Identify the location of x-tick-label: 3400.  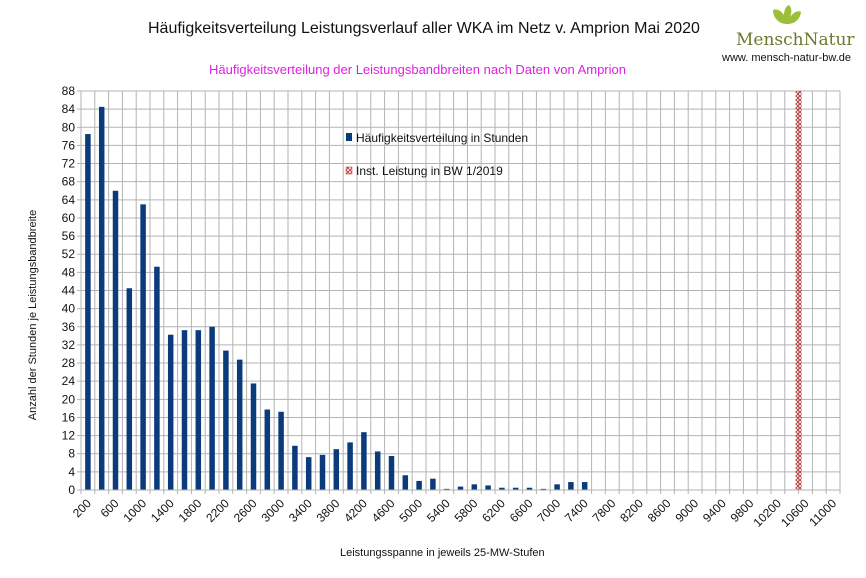
(300, 510).